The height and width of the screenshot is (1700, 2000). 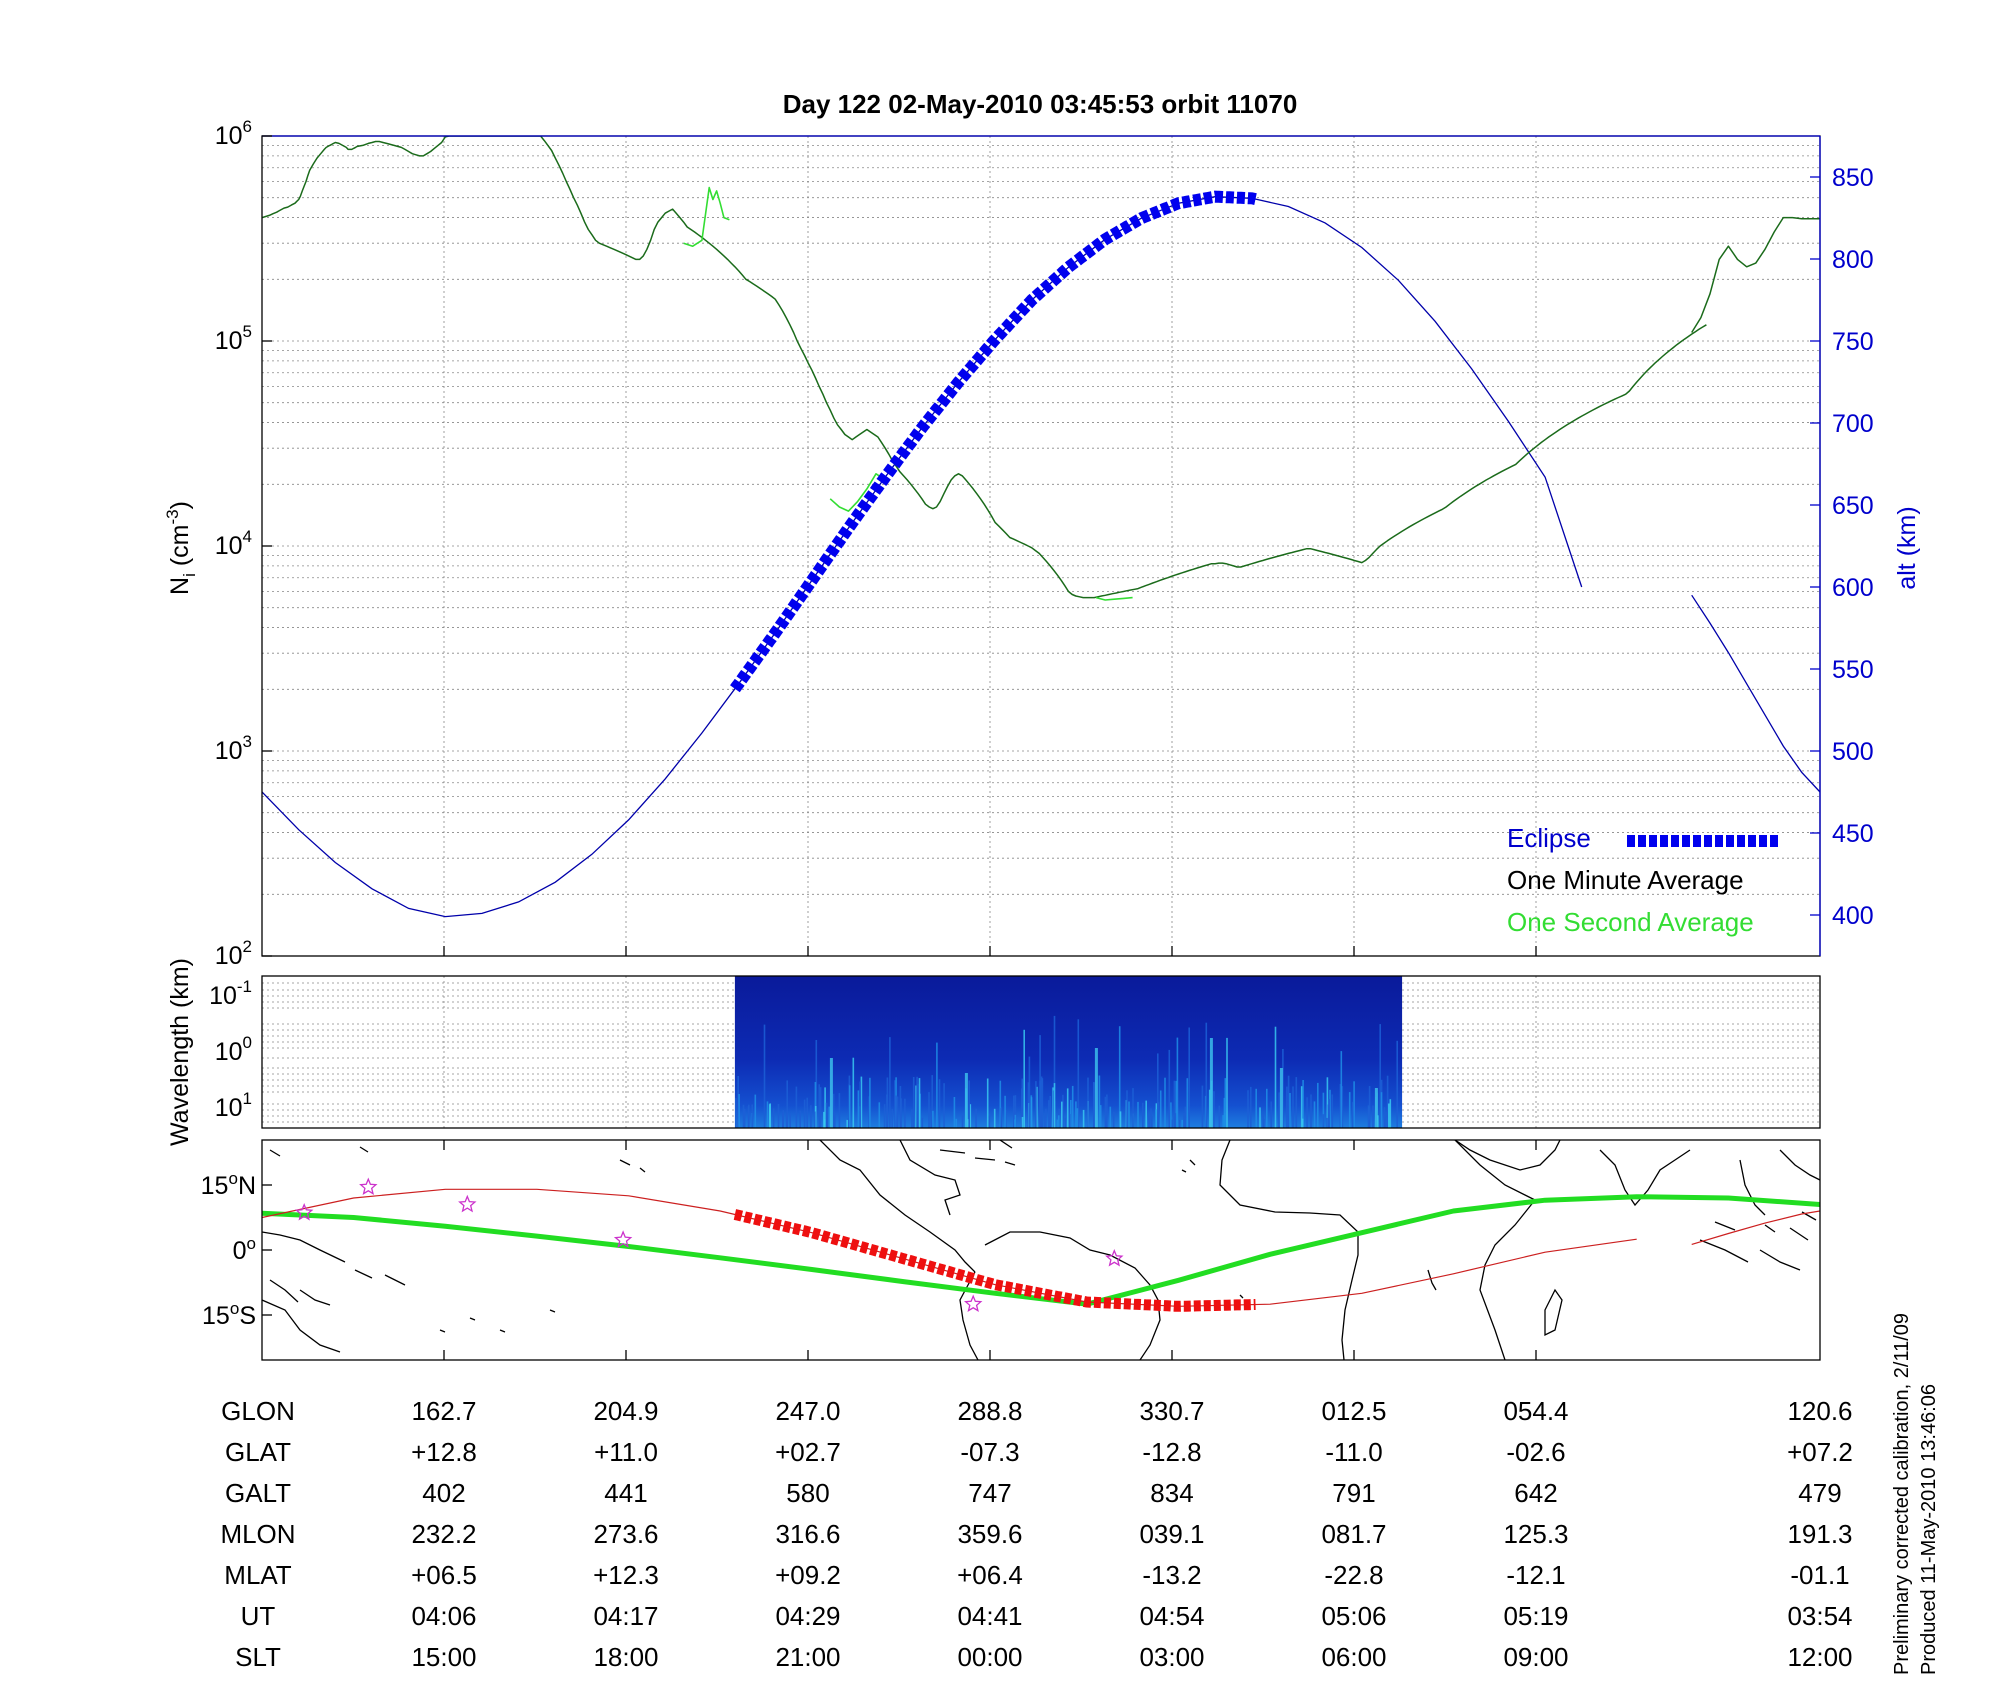 I want to click on table-cell: 125.3, so click(x=1535, y=1534).